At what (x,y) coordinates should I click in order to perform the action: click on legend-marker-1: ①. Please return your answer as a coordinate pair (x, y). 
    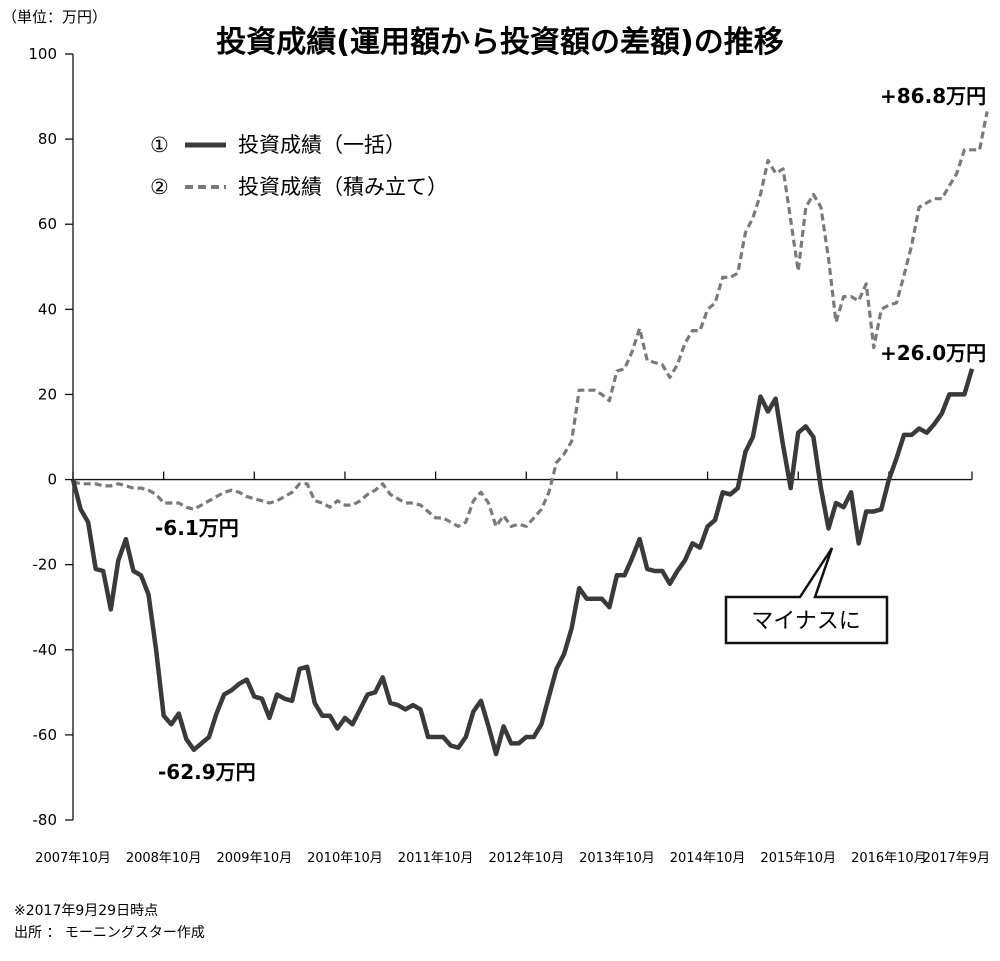
    Looking at the image, I should click on (159, 145).